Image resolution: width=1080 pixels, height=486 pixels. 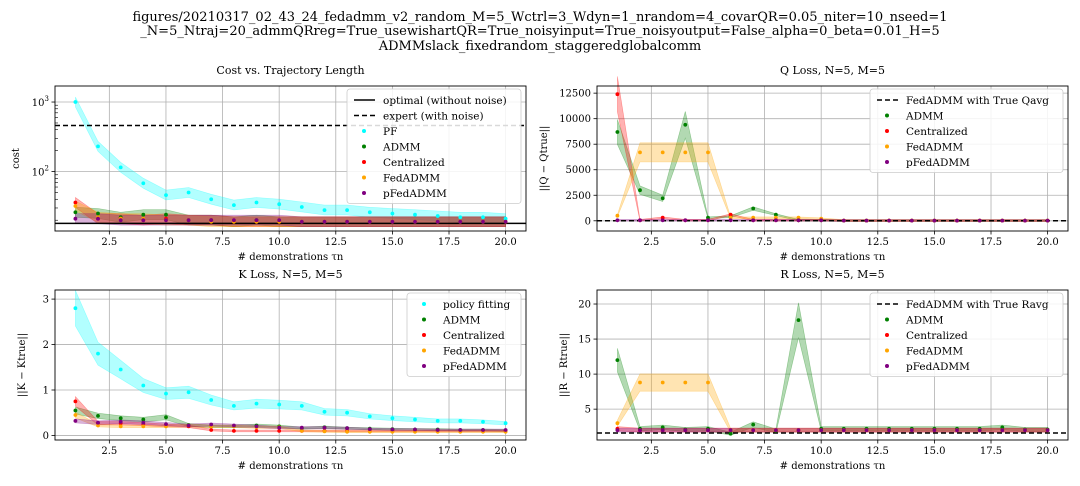 I want to click on y-tick-label: 20, so click(x=584, y=305).